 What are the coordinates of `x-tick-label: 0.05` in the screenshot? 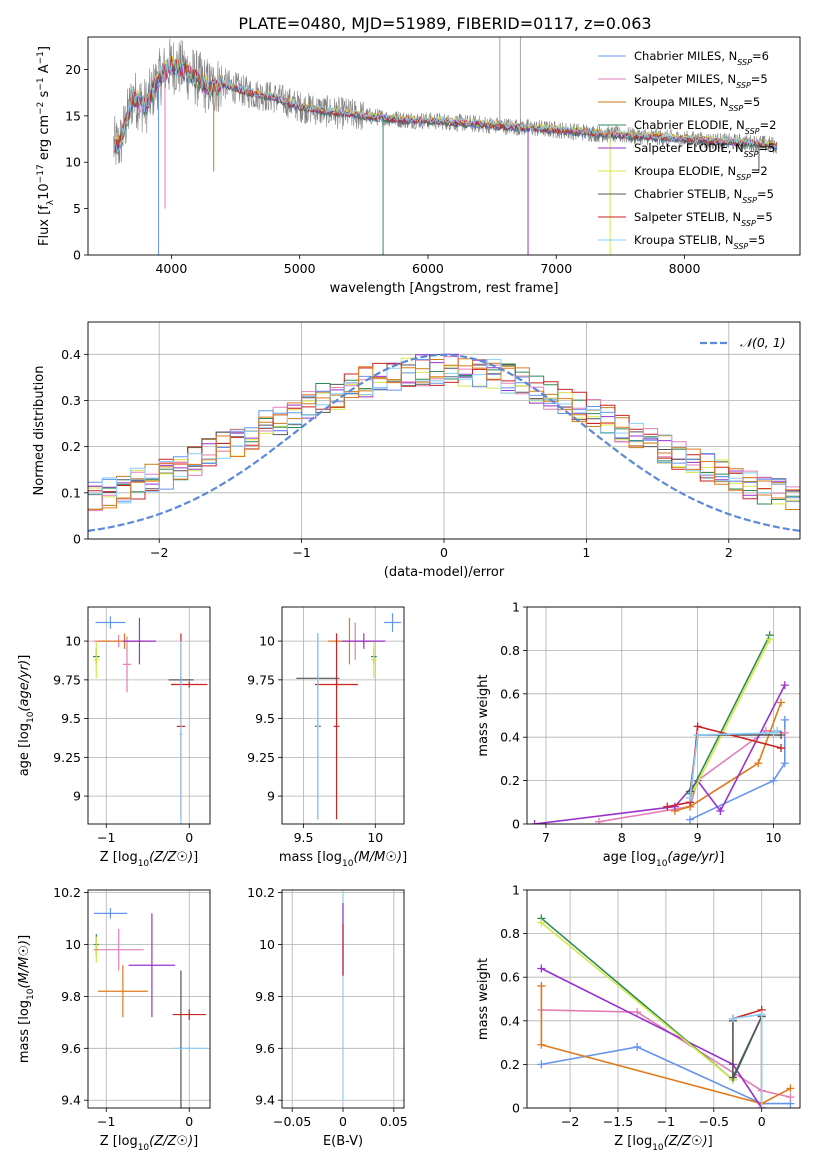 It's located at (394, 1121).